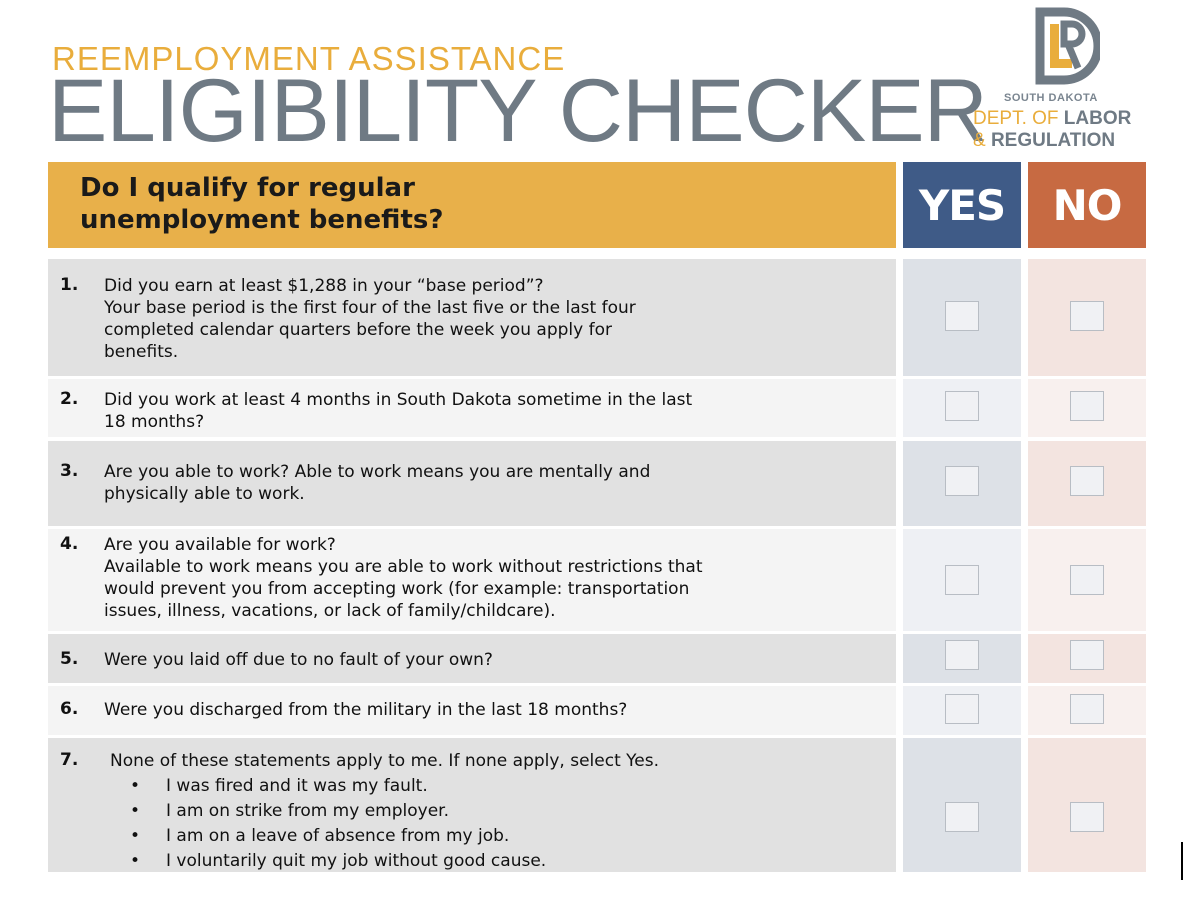  I want to click on page-bottom-edge, so click(592, 885).